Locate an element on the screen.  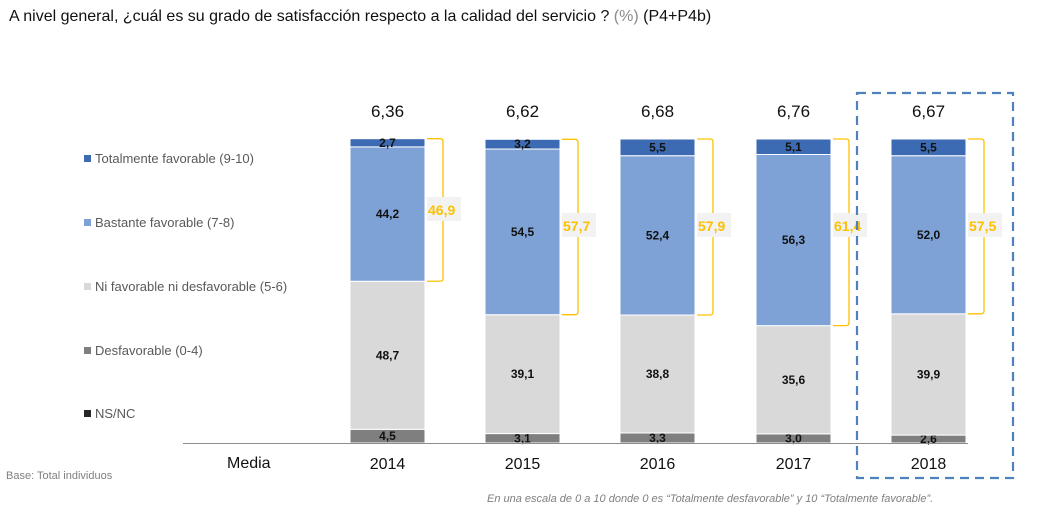
favorable-total-2018: 57,5 is located at coordinates (982, 226).